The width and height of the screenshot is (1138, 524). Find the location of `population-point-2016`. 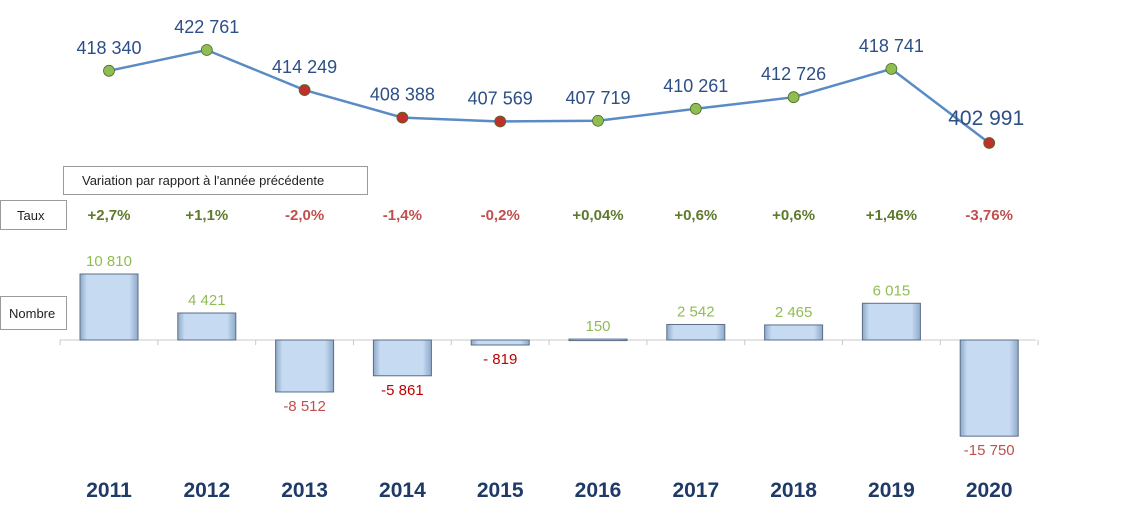

population-point-2016 is located at coordinates (598, 120).